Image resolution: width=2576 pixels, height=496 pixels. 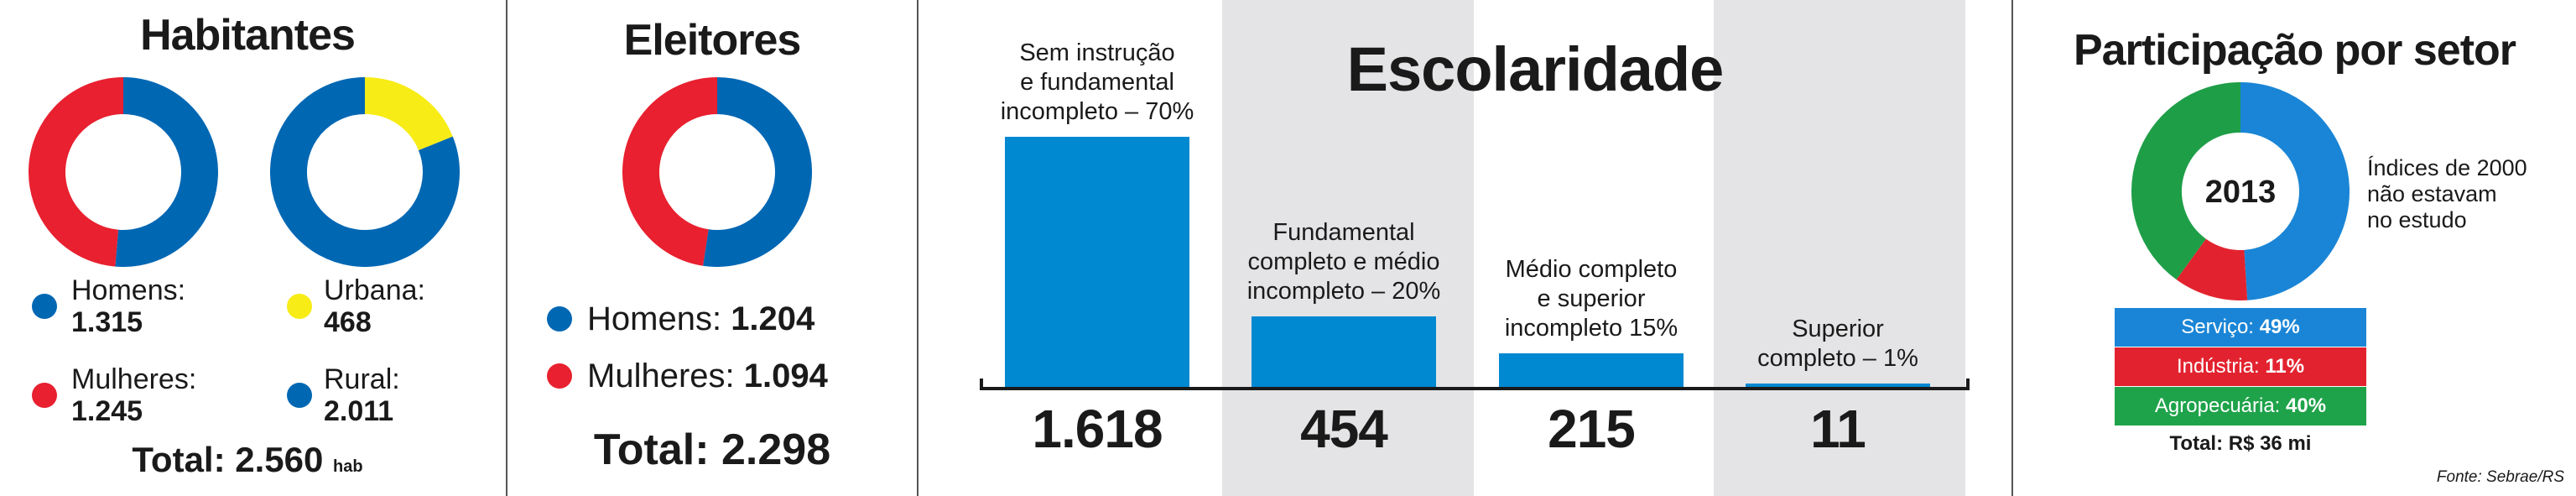 I want to click on legend-dot-urbana, so click(x=299, y=306).